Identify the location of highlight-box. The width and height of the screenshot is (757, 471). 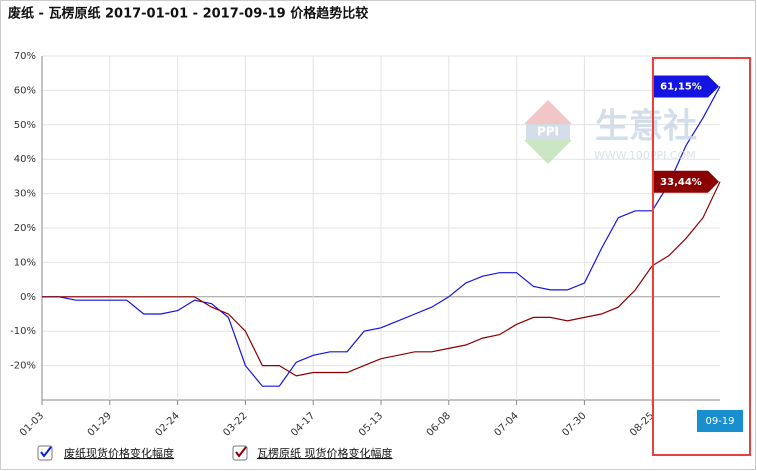
(701, 256).